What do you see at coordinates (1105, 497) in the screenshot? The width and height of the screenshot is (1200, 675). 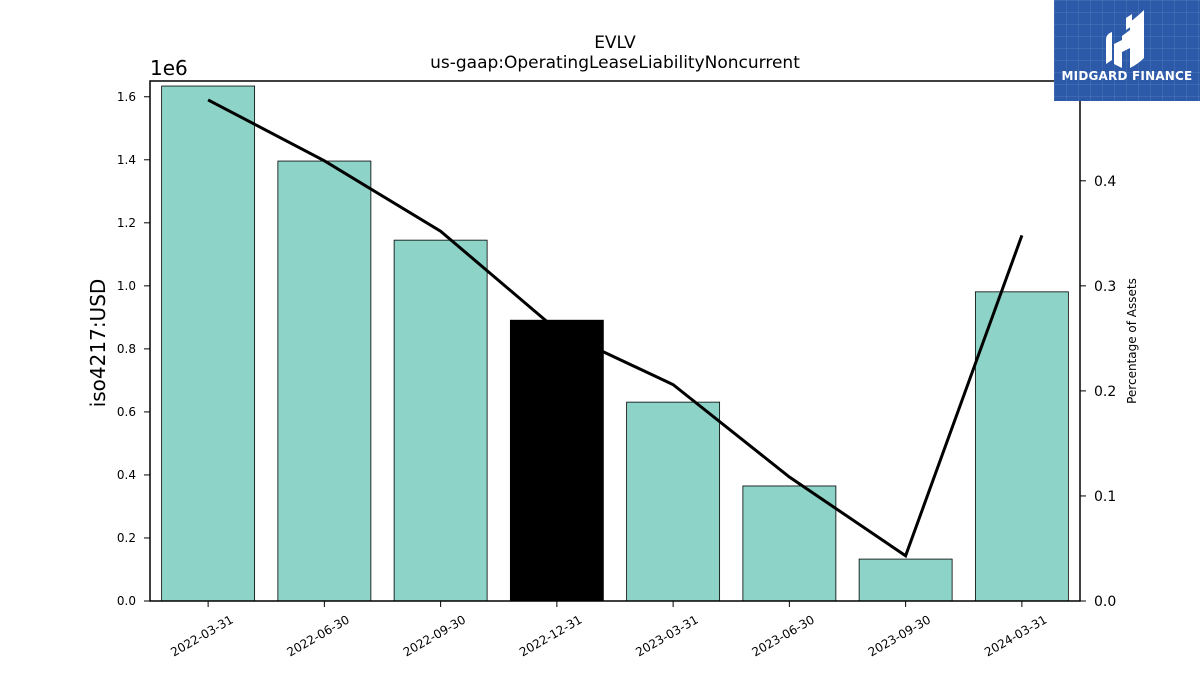 I see `y2-tick-label: 0.1` at bounding box center [1105, 497].